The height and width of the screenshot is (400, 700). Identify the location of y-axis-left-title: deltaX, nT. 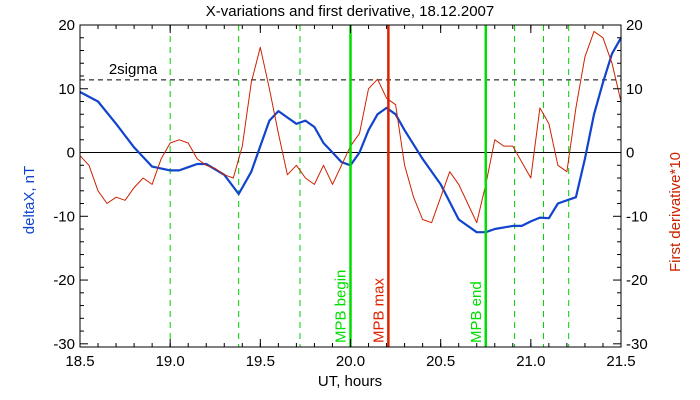
(29, 200).